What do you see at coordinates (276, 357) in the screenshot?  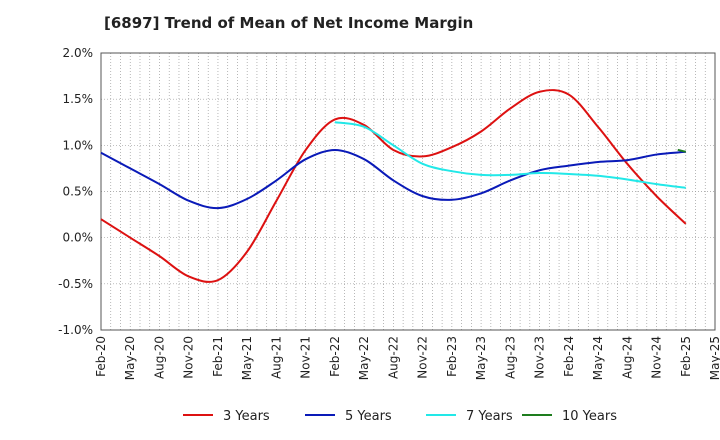 I see `x-tick-label: Aug-21` at bounding box center [276, 357].